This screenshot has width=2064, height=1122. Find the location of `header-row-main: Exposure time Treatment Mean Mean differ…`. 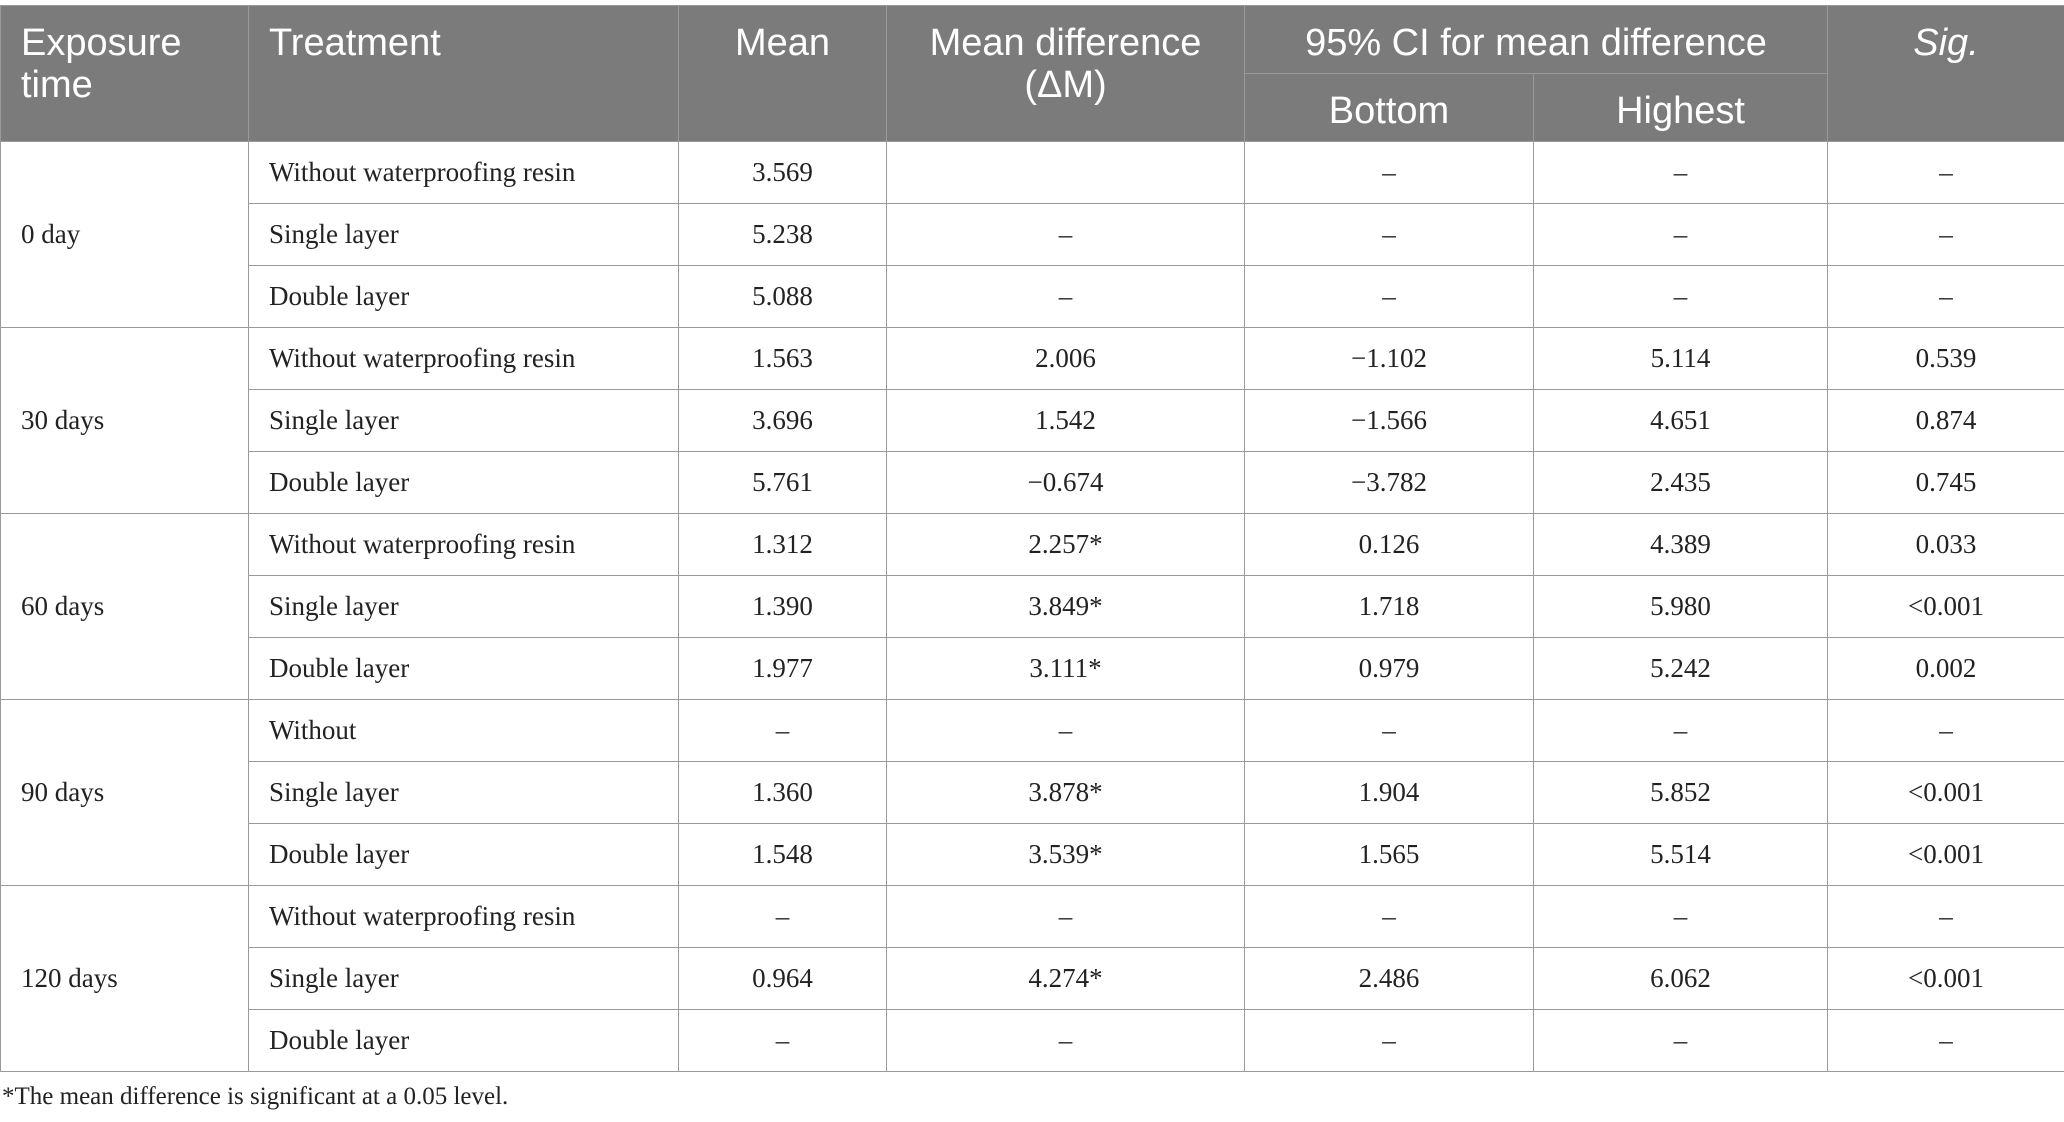

header-row-main: Exposure time Treatment Mean Mean differ… is located at coordinates (1032, 73).